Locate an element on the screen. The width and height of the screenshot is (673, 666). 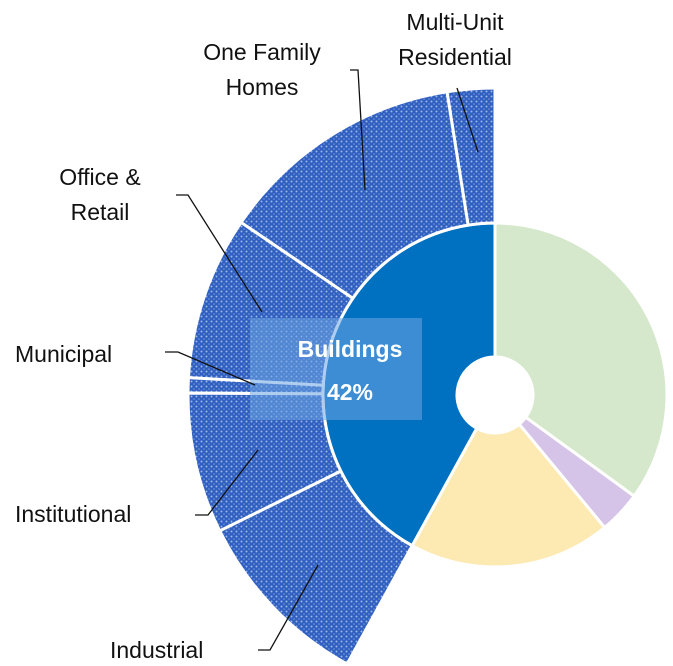
segment-label: Office & Retail is located at coordinates (100, 194).